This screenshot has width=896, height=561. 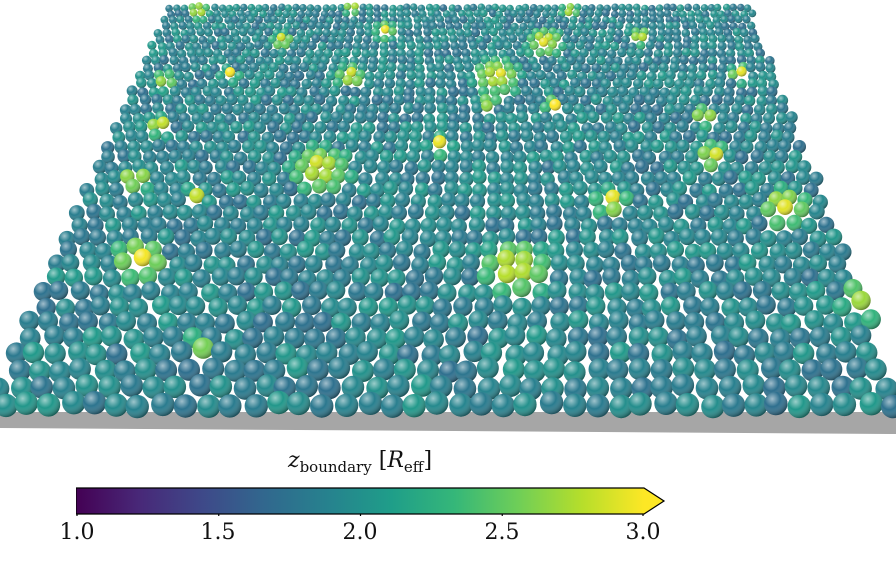 I want to click on colorbar-tick-label: 1.0, so click(x=77, y=532).